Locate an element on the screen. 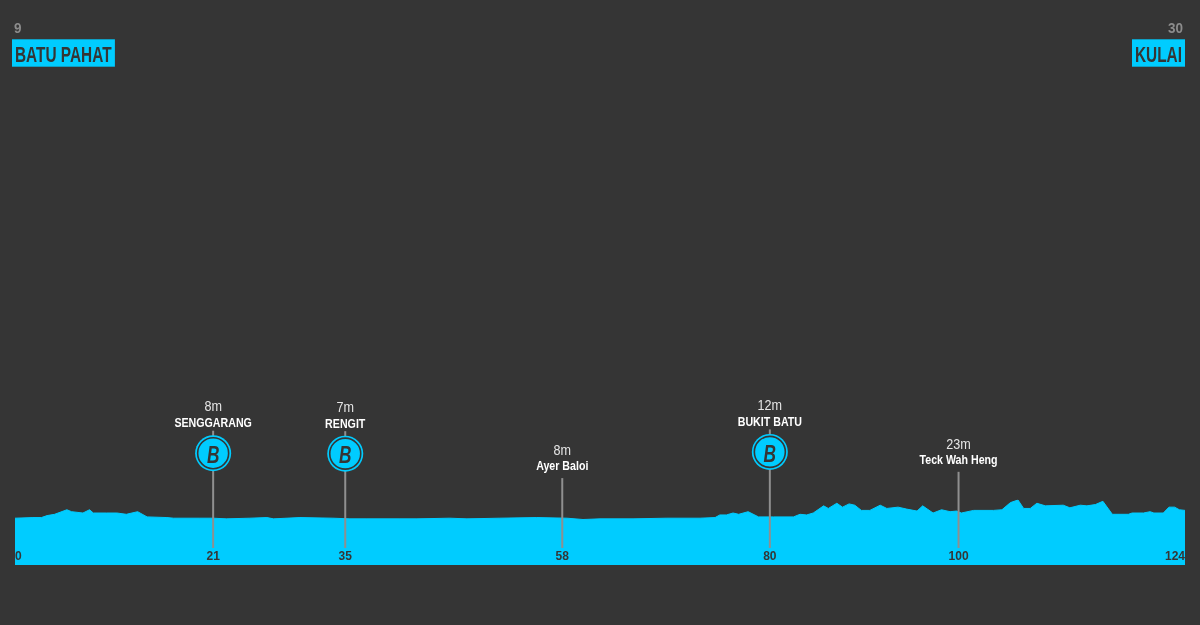 The height and width of the screenshot is (625, 1200). x-tick-label: 0 is located at coordinates (18, 556).